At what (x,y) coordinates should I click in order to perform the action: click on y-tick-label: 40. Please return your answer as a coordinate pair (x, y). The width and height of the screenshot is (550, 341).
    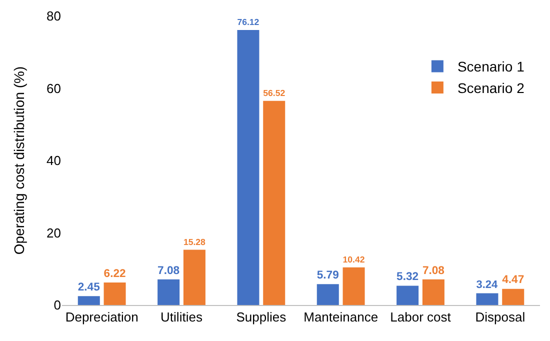
    Looking at the image, I should click on (53, 160).